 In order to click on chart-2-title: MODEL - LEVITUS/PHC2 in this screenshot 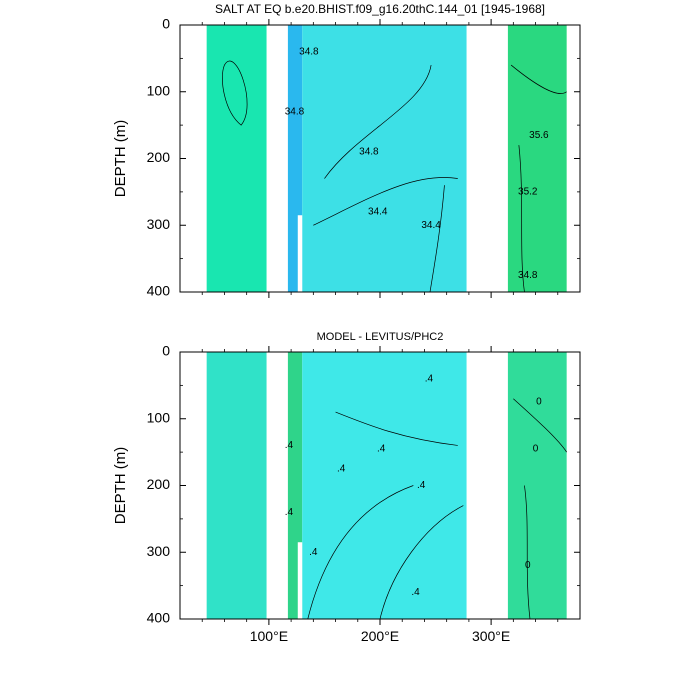, I will do `click(380, 337)`.